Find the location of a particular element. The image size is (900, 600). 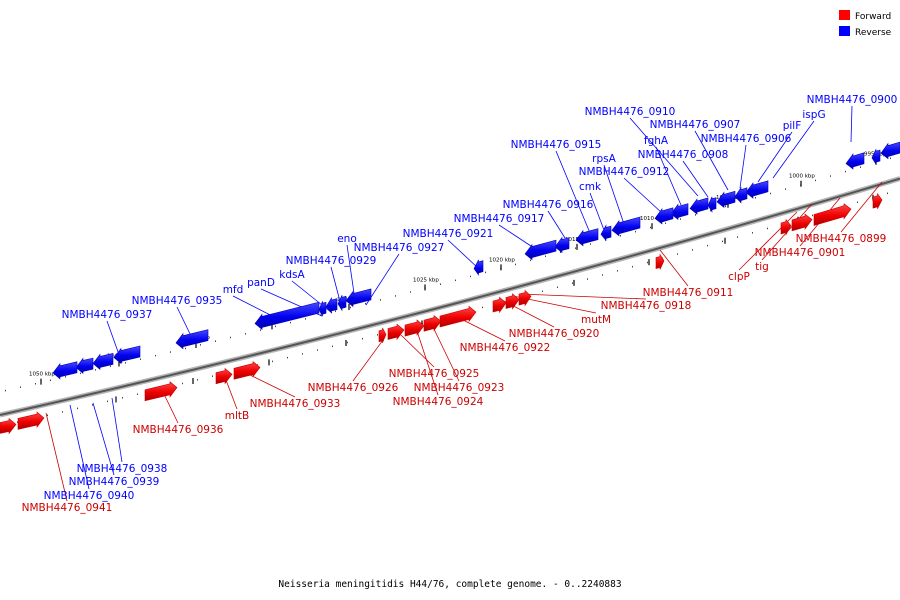

gene-label: NMBH4476_0927 is located at coordinates (399, 248).